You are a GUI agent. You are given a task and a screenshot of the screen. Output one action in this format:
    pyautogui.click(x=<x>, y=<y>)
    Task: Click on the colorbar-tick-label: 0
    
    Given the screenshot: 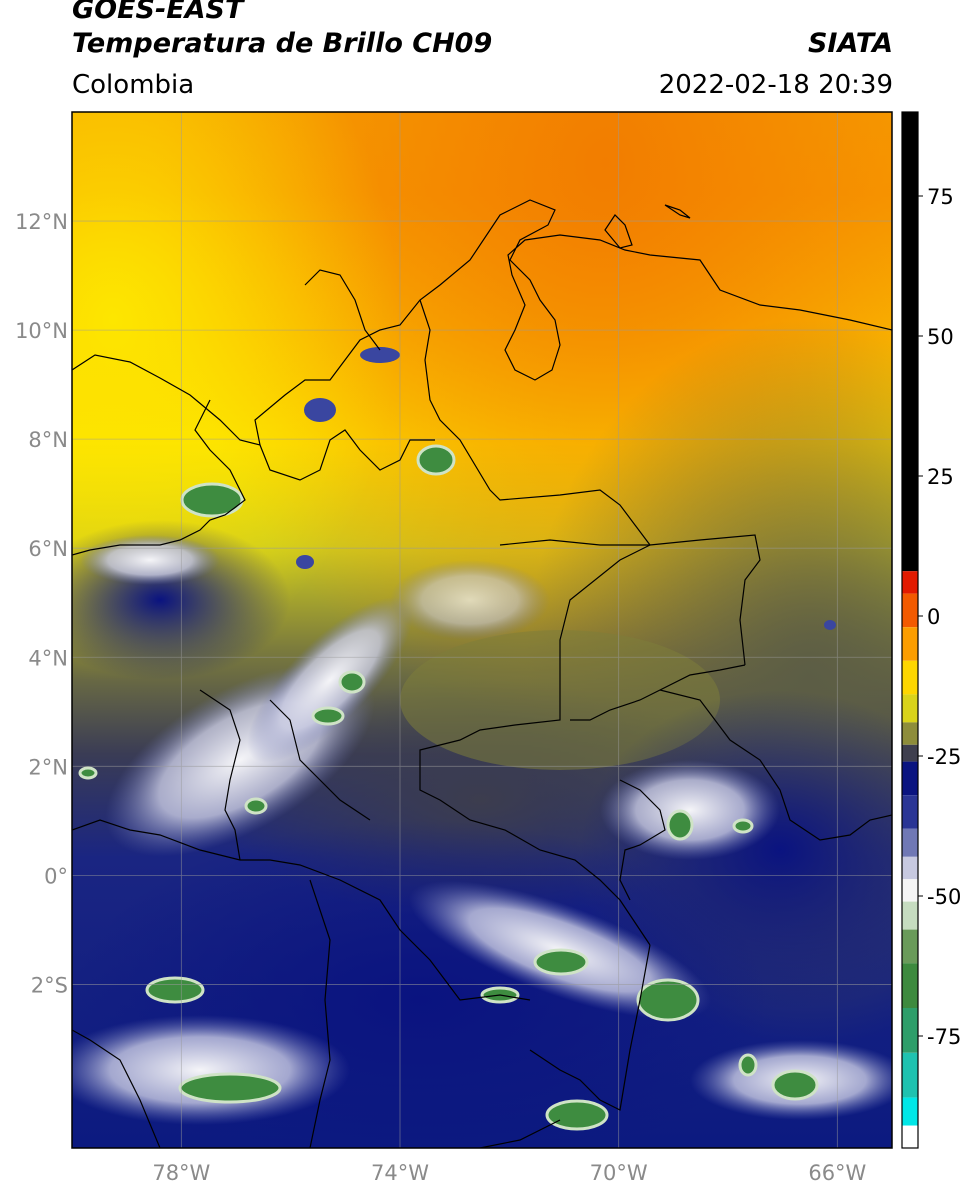 What is the action you would take?
    pyautogui.click(x=933, y=617)
    